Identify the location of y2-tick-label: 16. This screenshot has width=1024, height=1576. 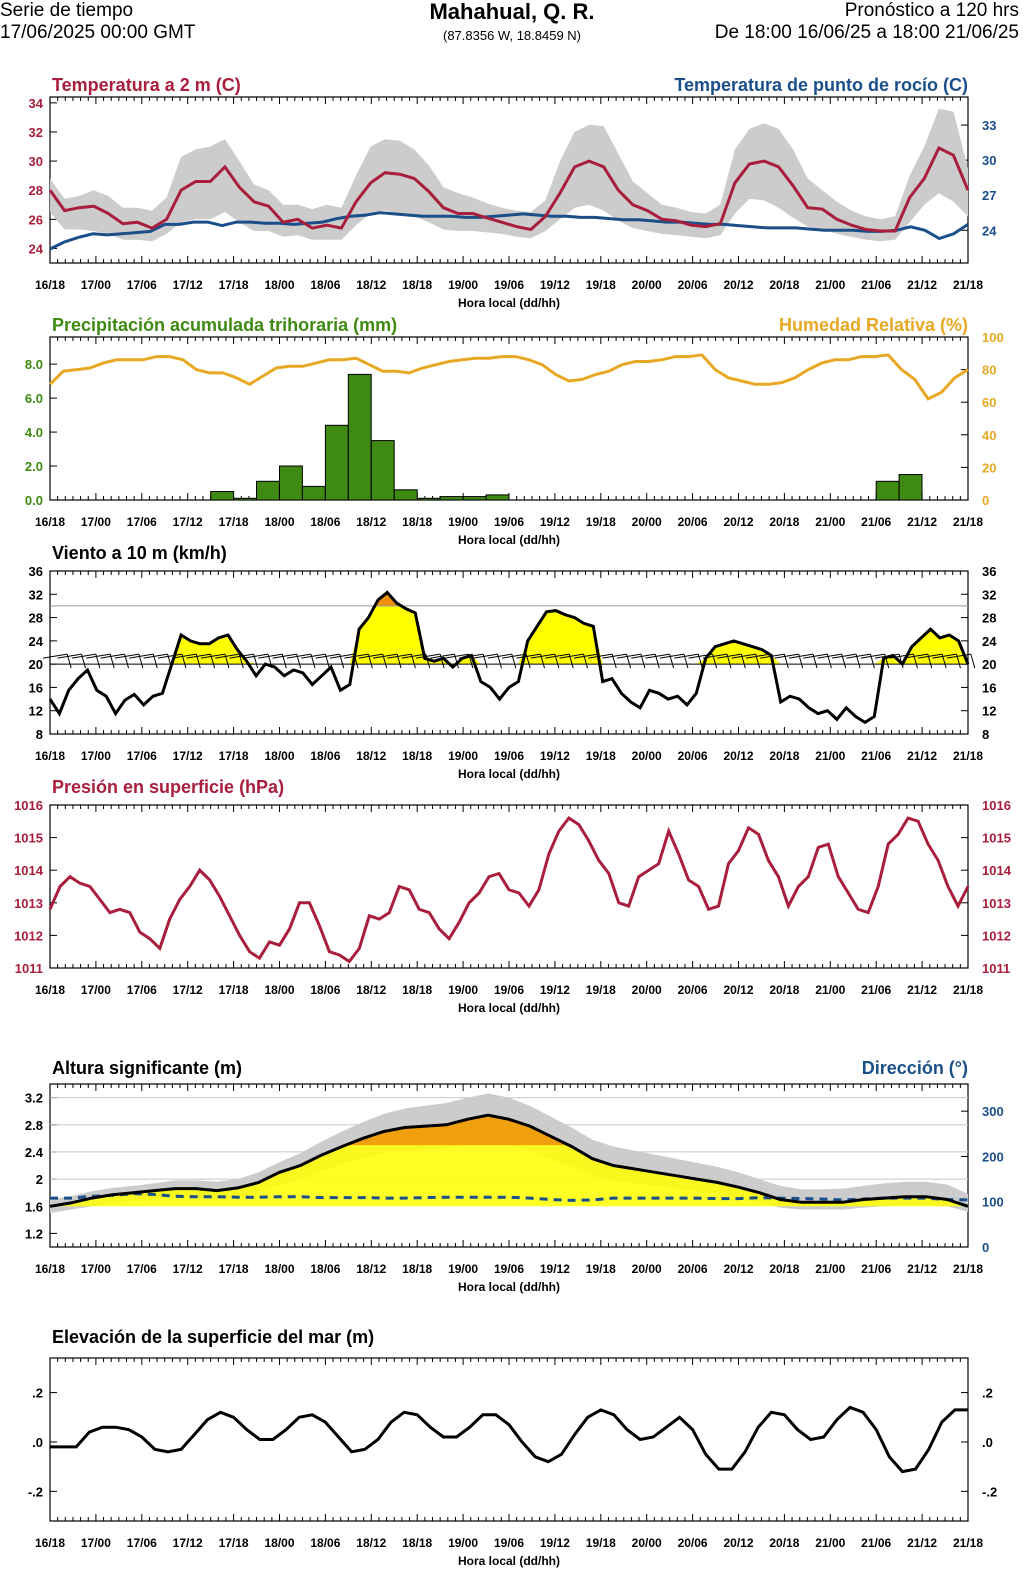
(989, 687).